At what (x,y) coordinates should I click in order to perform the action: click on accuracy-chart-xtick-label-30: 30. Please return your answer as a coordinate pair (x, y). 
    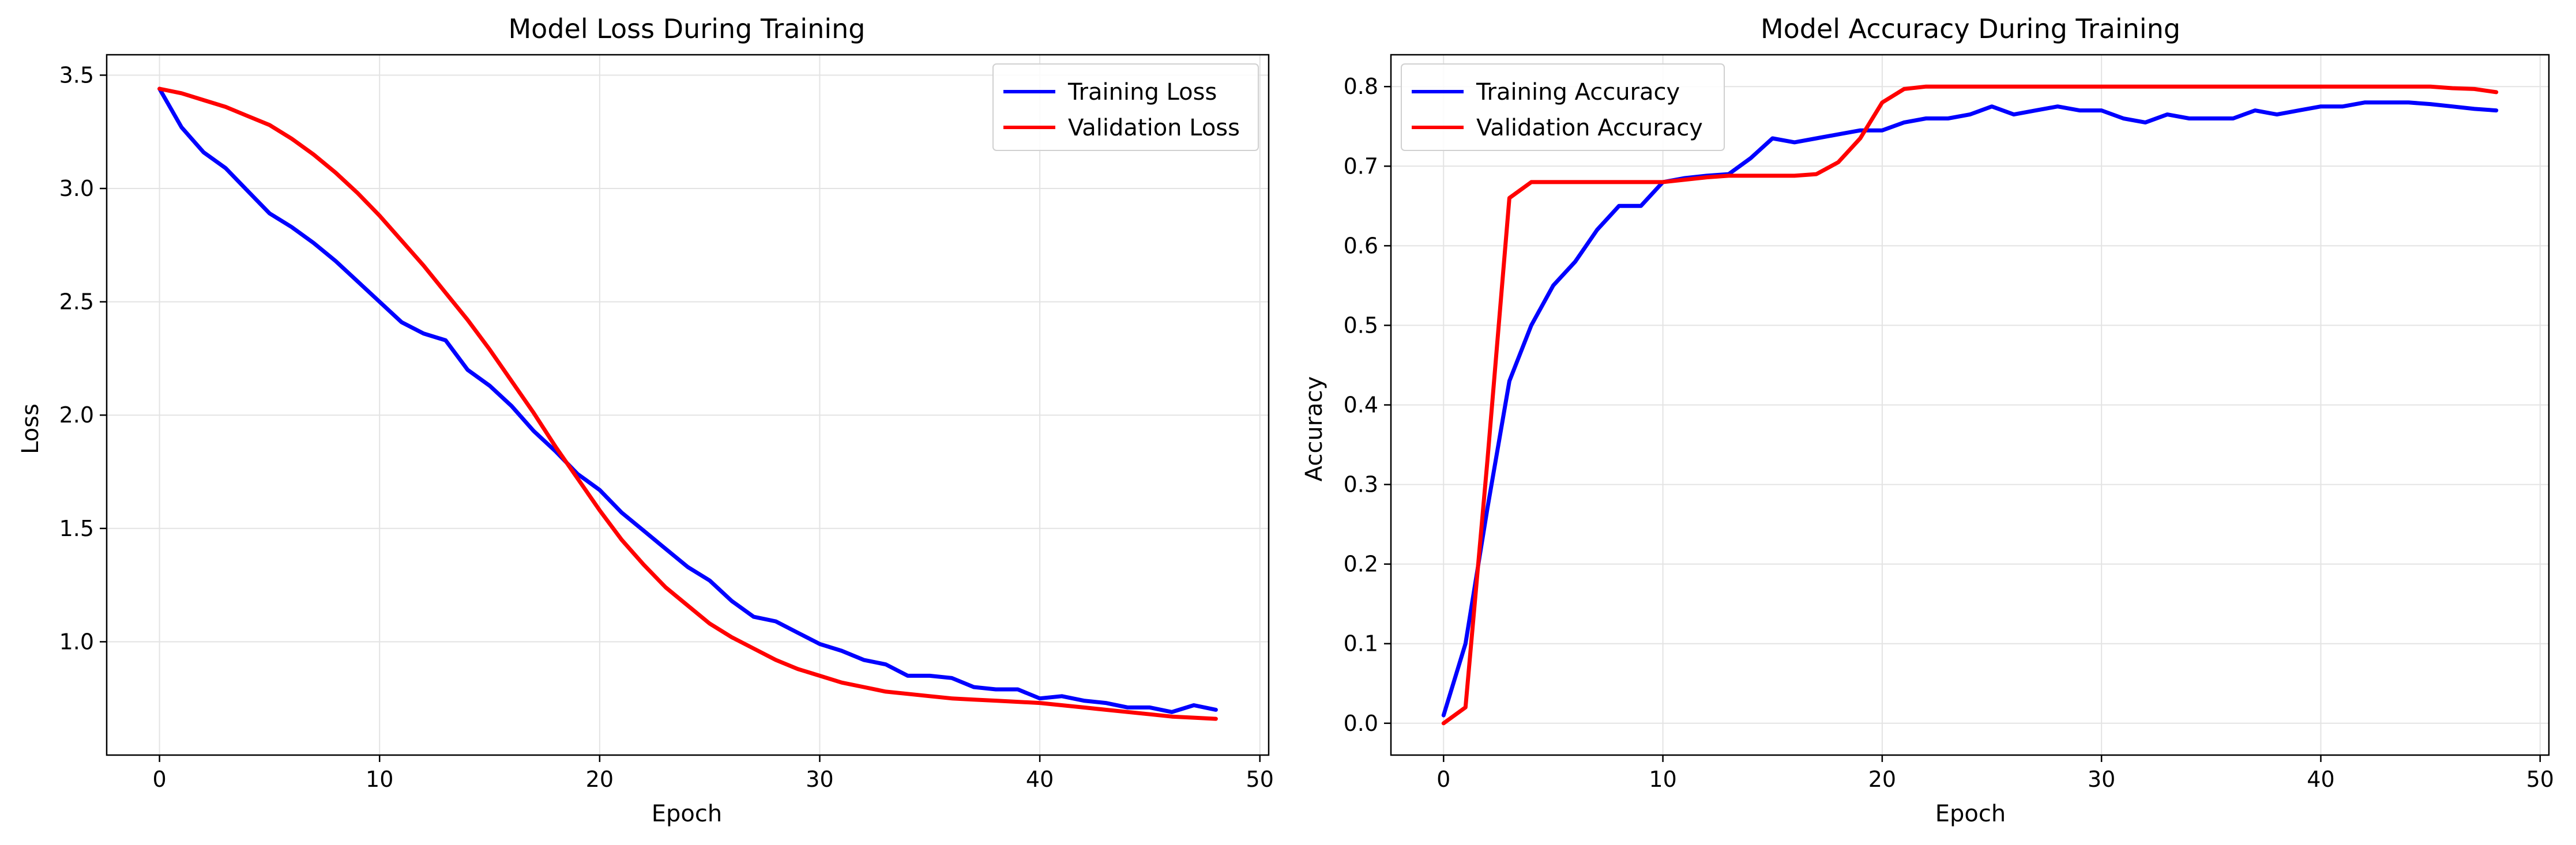
    Looking at the image, I should click on (2101, 780).